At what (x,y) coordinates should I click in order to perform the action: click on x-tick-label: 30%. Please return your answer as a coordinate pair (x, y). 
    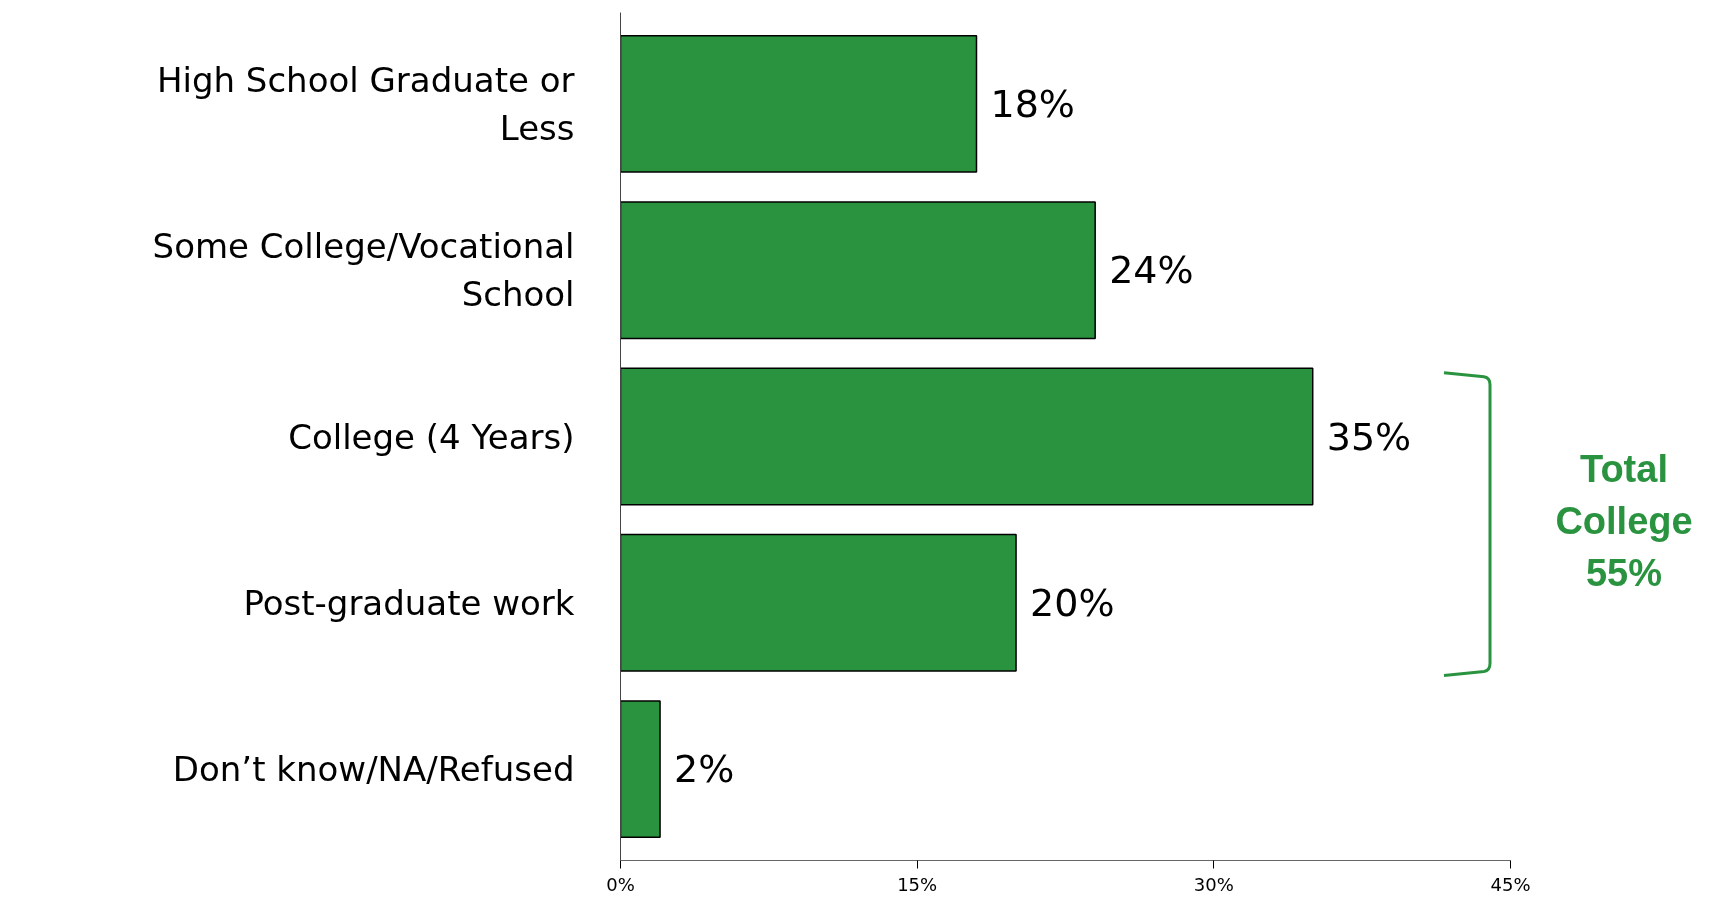
    Looking at the image, I should click on (1213, 884).